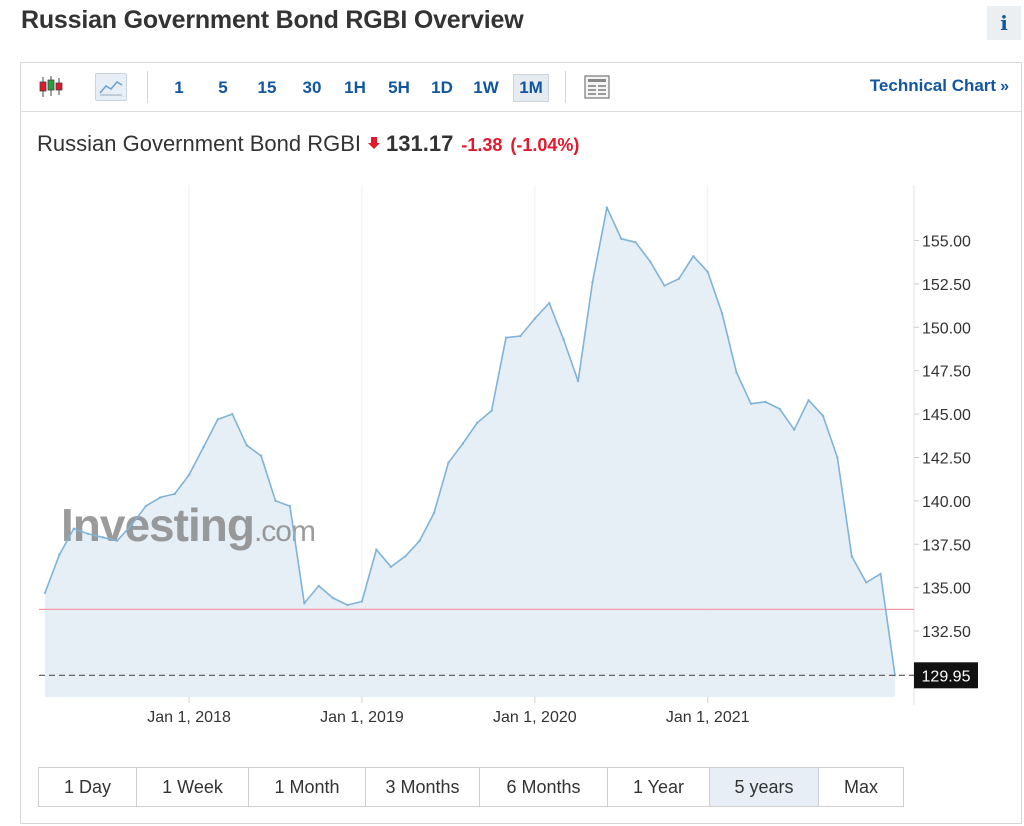 This screenshot has height=826, width=1024. What do you see at coordinates (179, 87) in the screenshot?
I see `timeframe-1: 1` at bounding box center [179, 87].